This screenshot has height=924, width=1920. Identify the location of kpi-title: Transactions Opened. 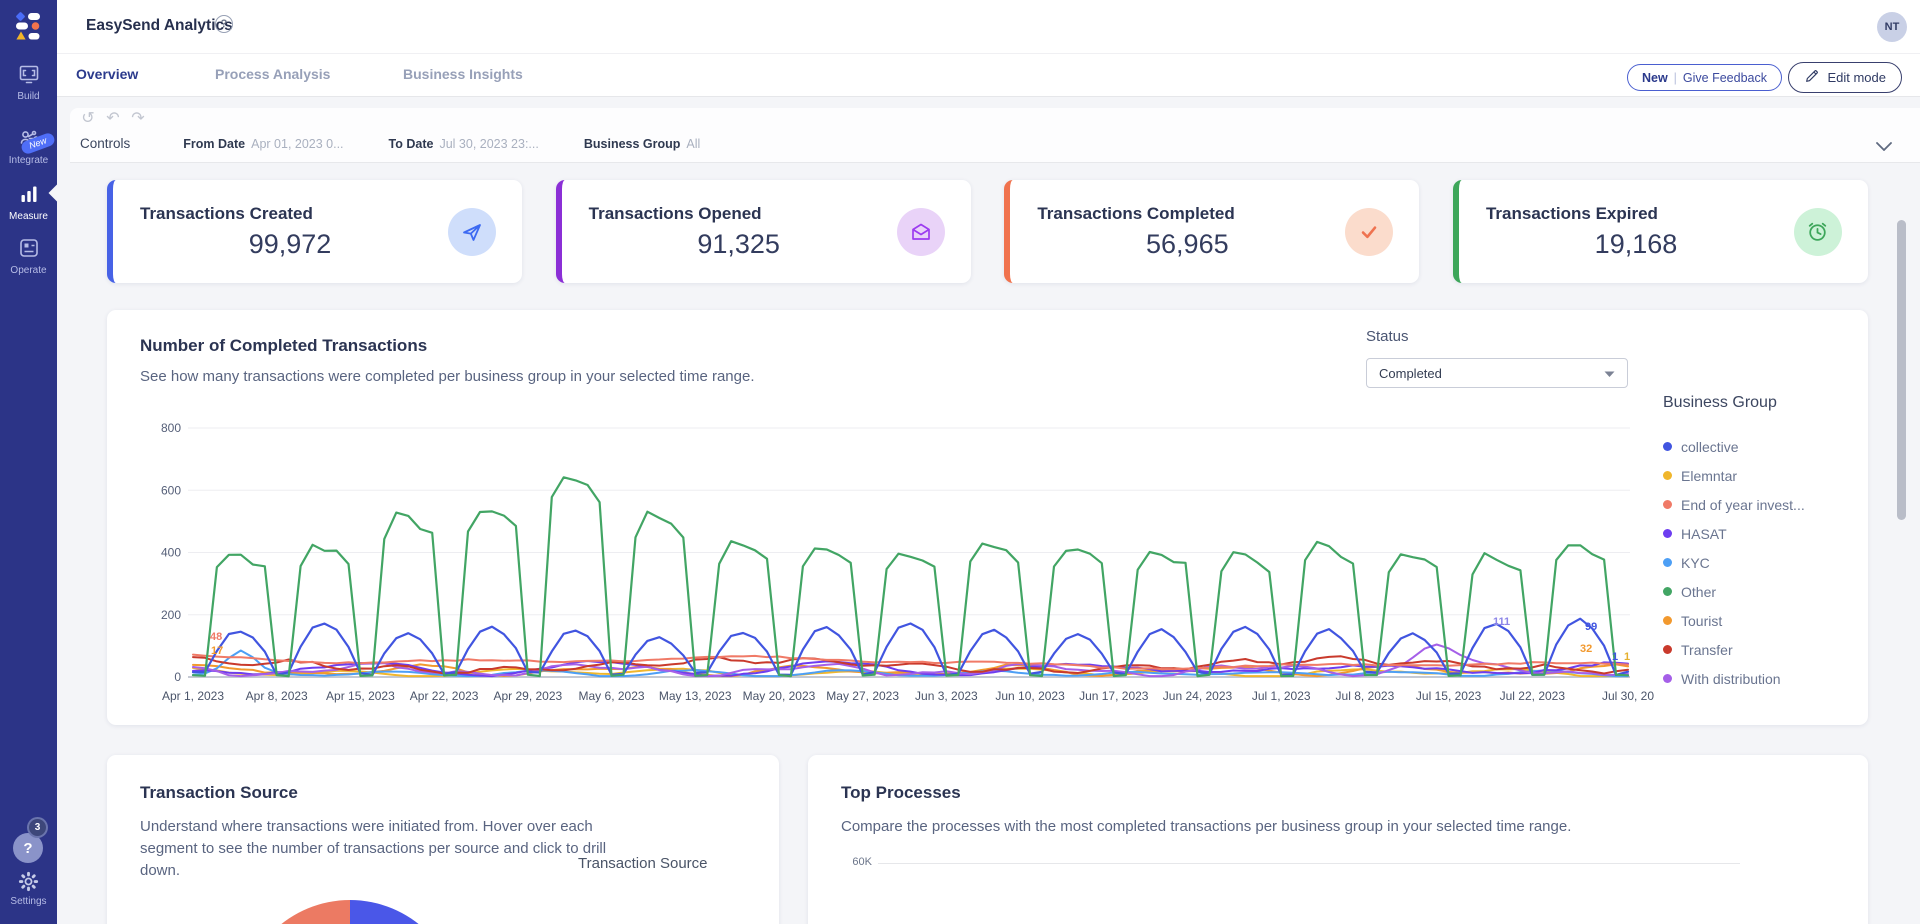
(675, 213).